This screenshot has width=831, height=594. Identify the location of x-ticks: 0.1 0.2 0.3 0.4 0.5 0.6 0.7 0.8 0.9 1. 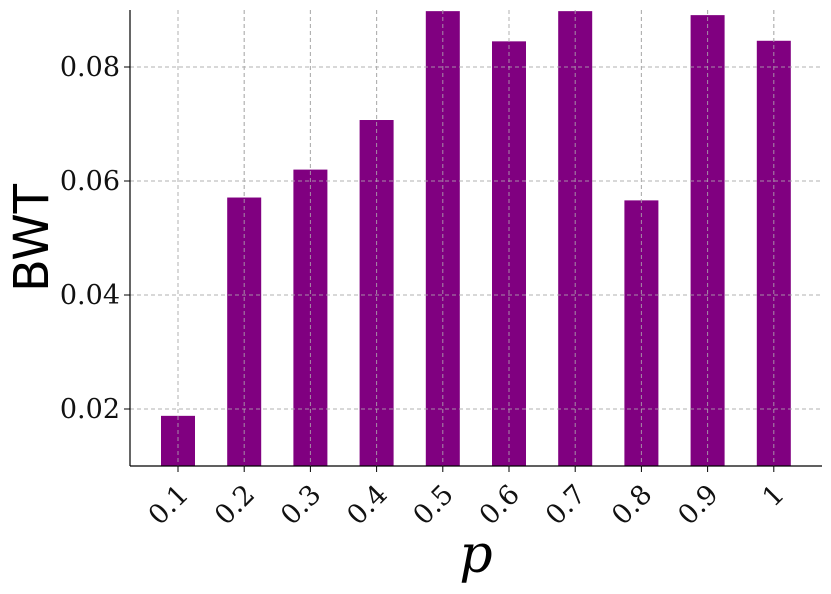
(467, 498).